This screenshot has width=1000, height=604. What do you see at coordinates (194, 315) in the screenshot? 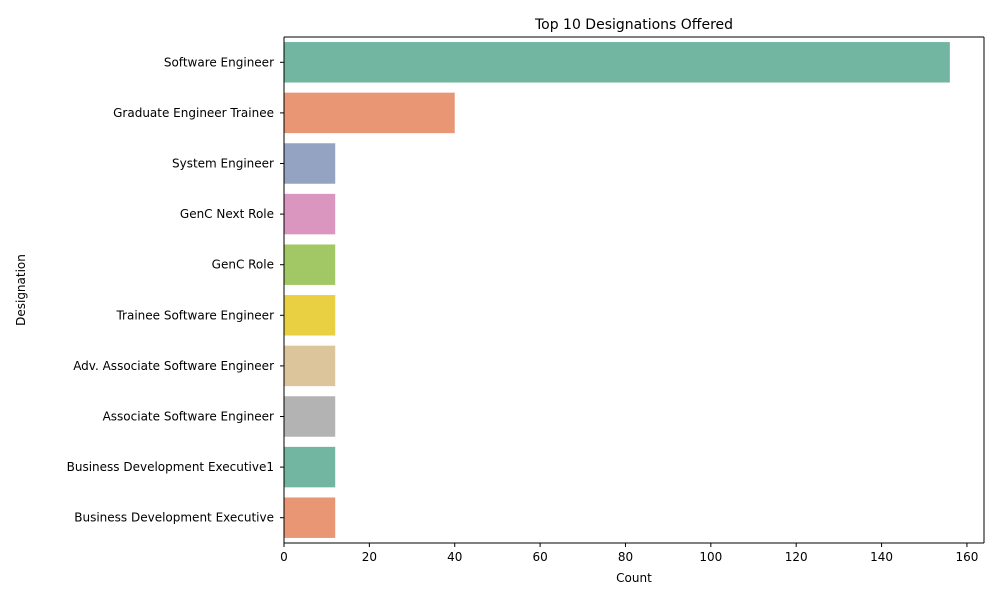
I see `y-tick-label: Trainee Software Engineer` at bounding box center [194, 315].